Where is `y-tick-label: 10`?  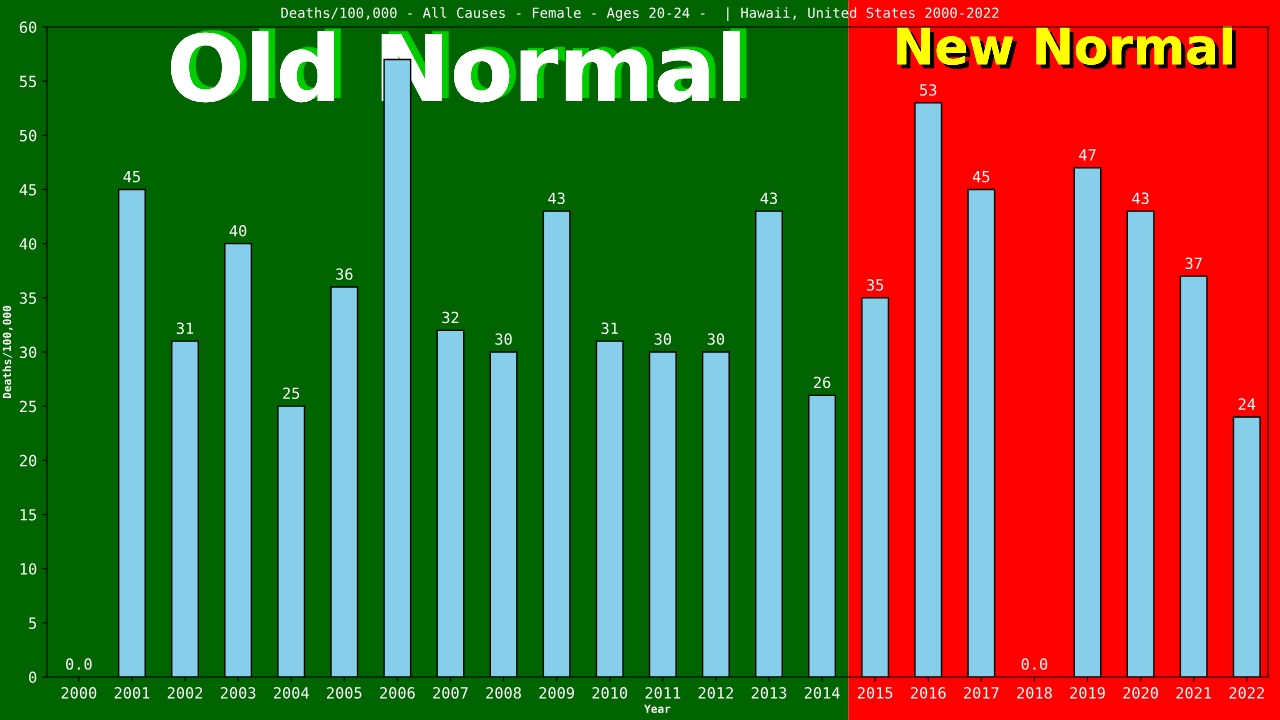 y-tick-label: 10 is located at coordinates (28, 569).